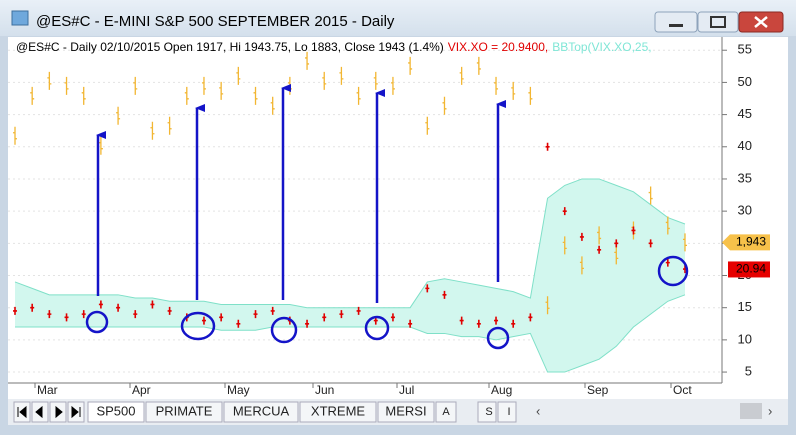 The image size is (796, 435). Describe the element at coordinates (324, 390) in the screenshot. I see `x-tick-label: Jun` at that location.